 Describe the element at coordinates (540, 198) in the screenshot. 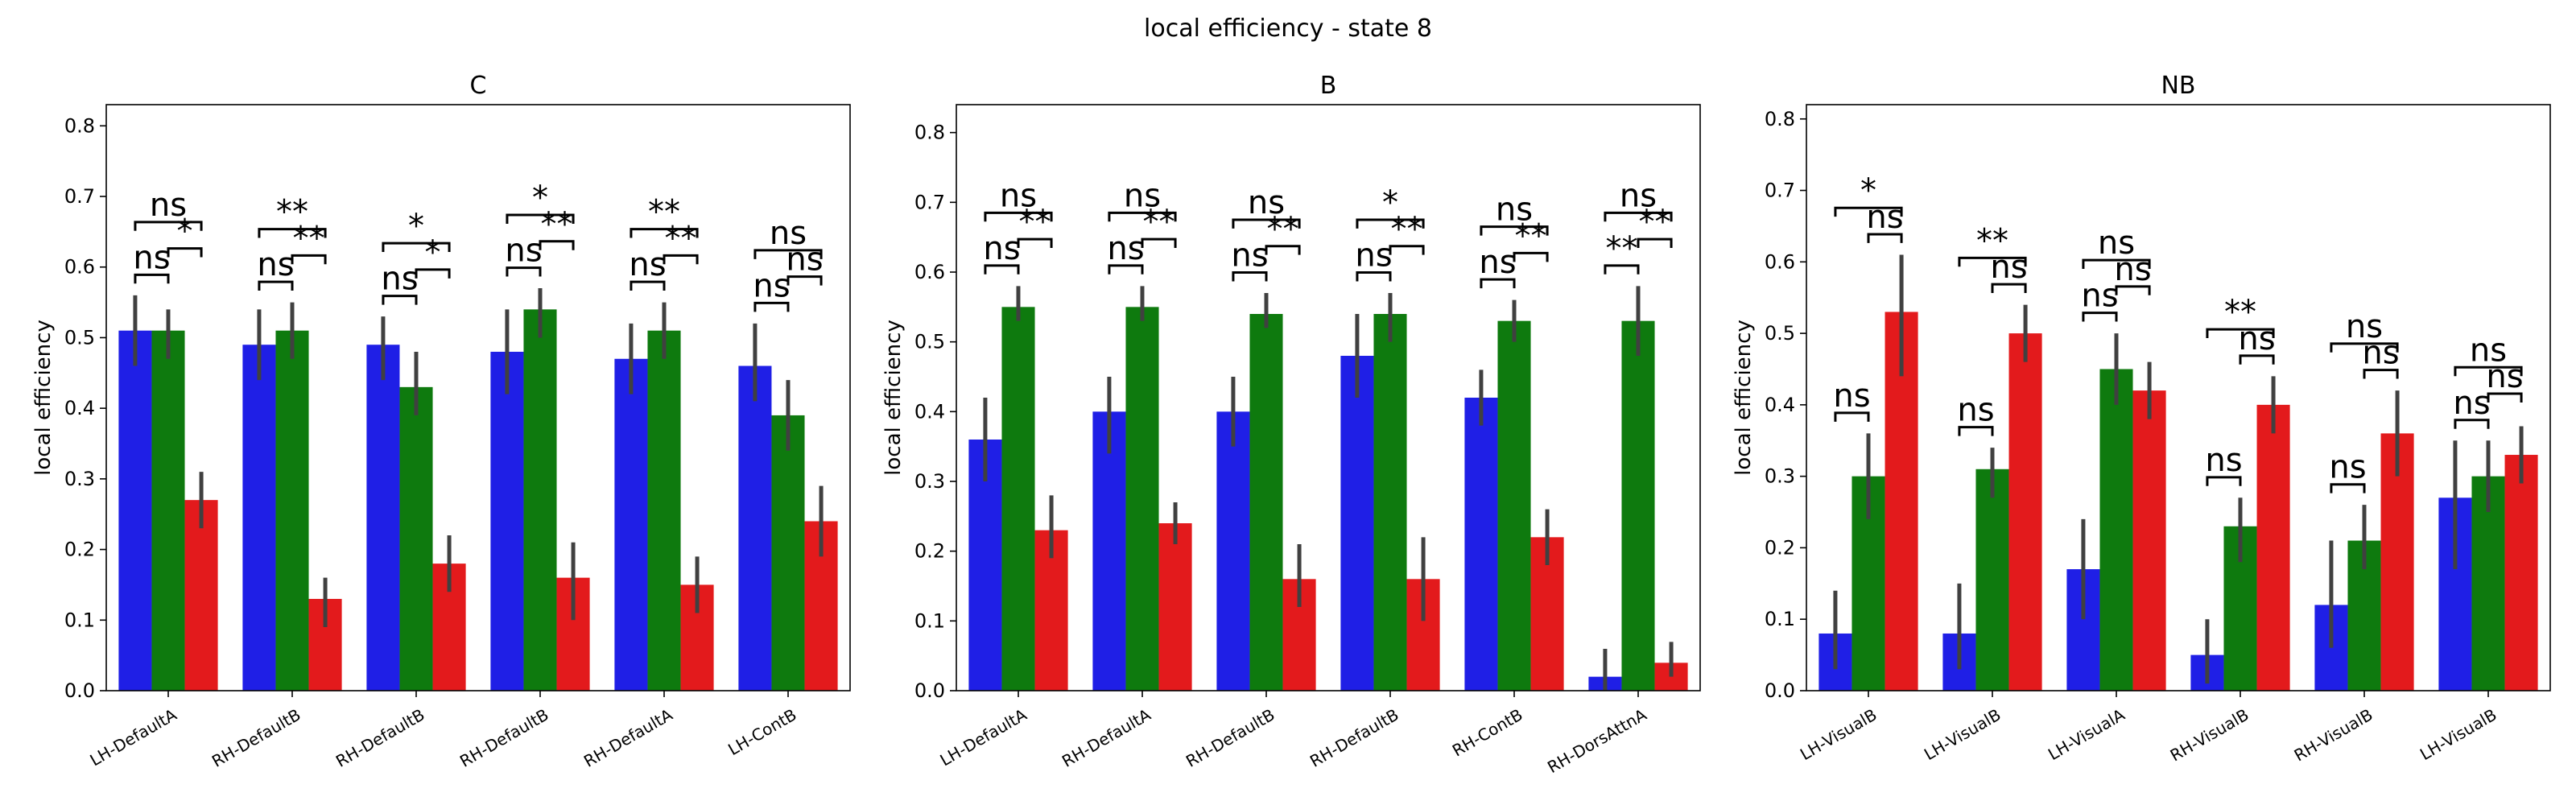

I see `significance-label: *` at that location.